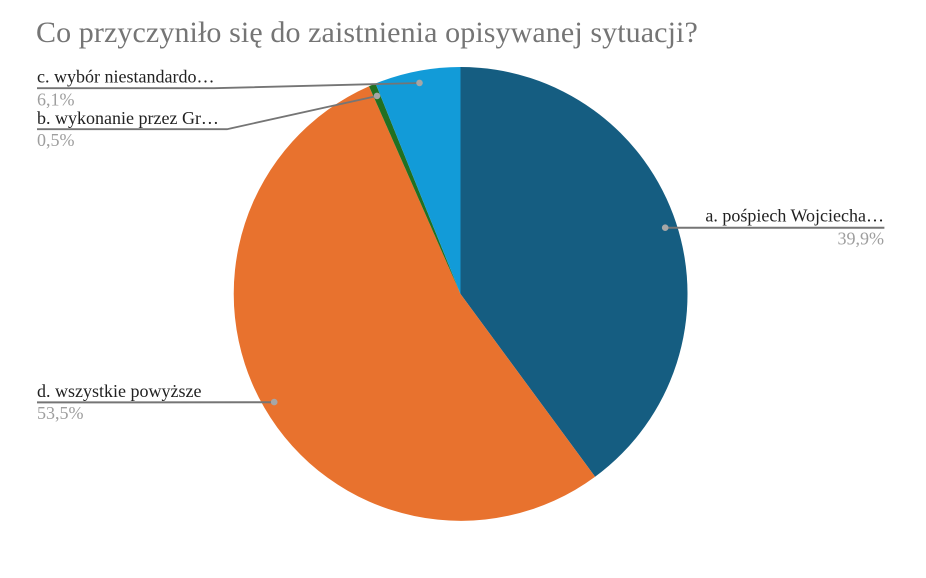  Describe the element at coordinates (861, 238) in the screenshot. I see `svg-text: 39,9%` at that location.